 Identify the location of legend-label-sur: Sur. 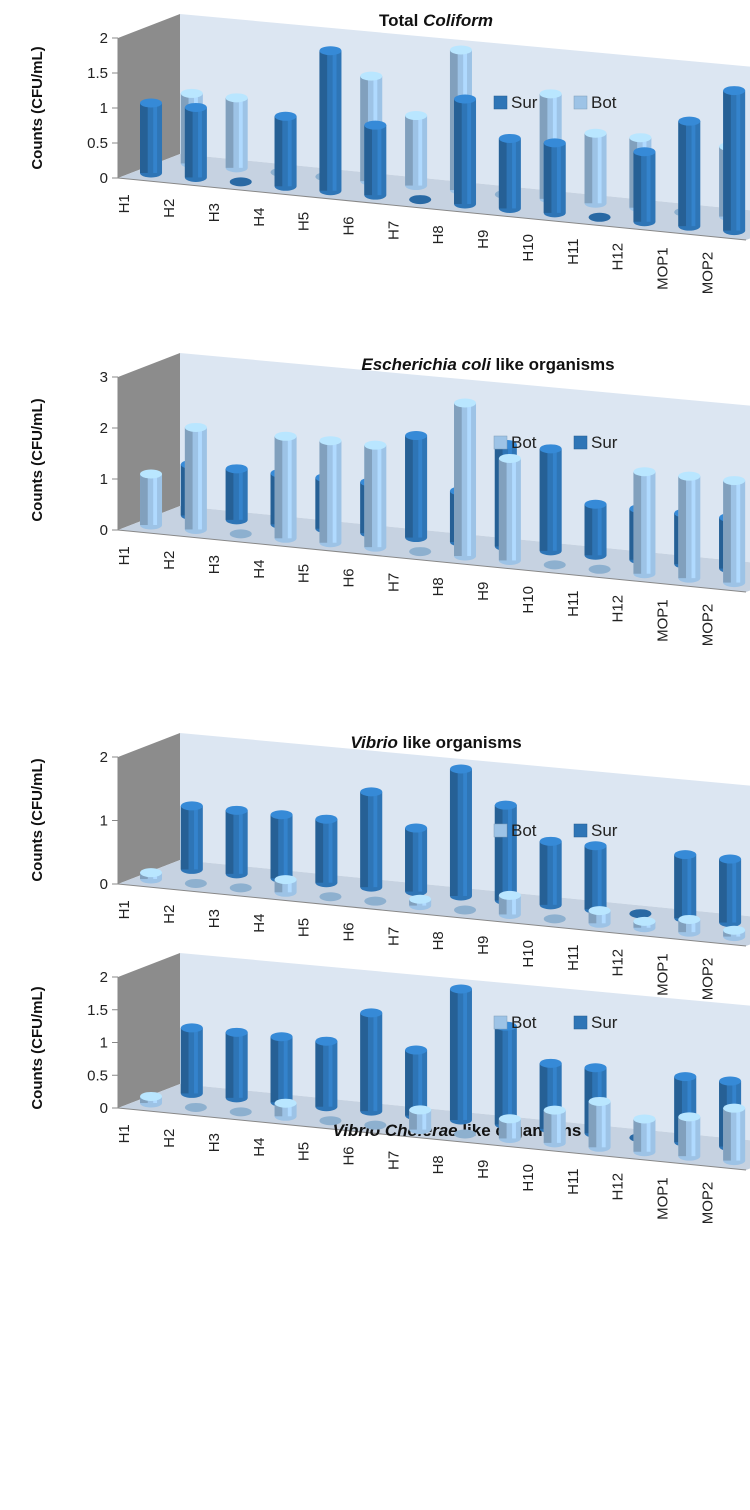
(604, 442).